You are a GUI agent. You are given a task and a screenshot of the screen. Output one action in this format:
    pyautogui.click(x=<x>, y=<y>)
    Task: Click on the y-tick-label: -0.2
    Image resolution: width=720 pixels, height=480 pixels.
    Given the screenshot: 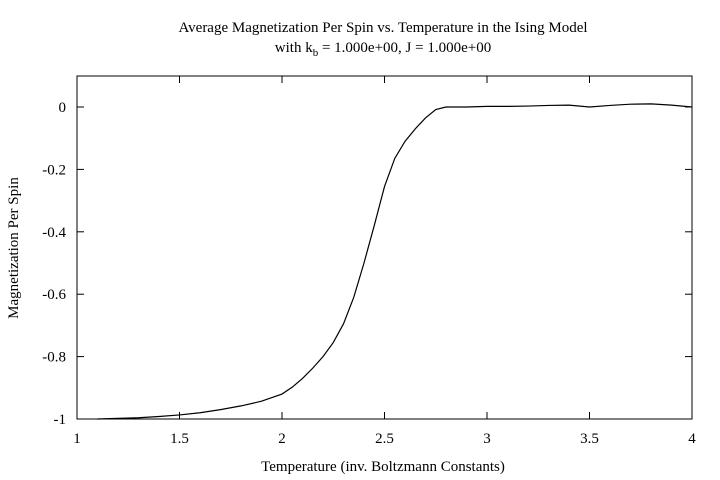 What is the action you would take?
    pyautogui.click(x=54, y=170)
    